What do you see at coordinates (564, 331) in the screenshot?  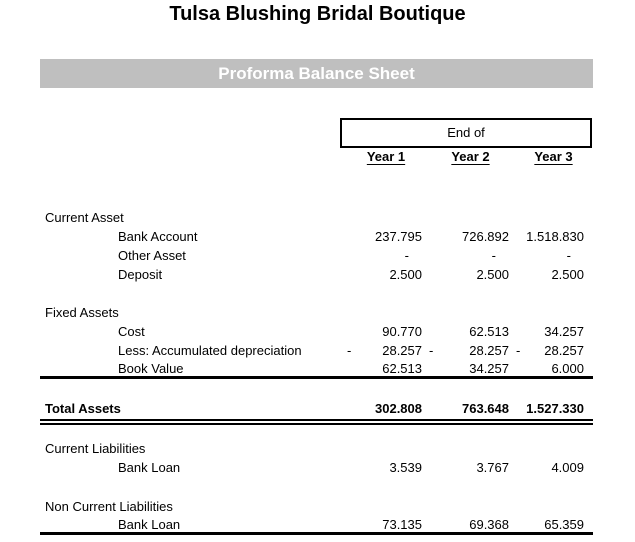 I see `value-year-3: 34.257` at bounding box center [564, 331].